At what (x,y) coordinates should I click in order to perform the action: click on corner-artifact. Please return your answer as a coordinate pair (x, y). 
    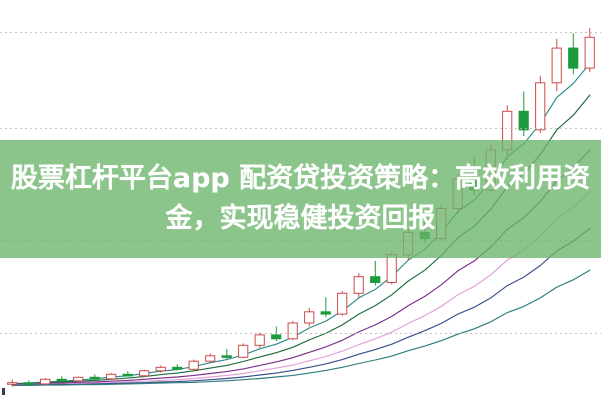
    Looking at the image, I should click on (3, 391).